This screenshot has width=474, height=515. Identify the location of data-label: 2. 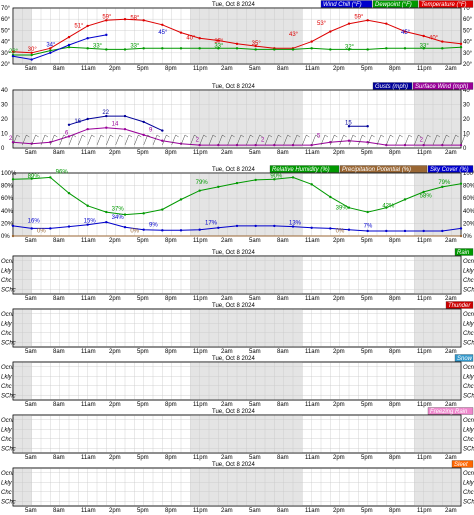
(263, 141).